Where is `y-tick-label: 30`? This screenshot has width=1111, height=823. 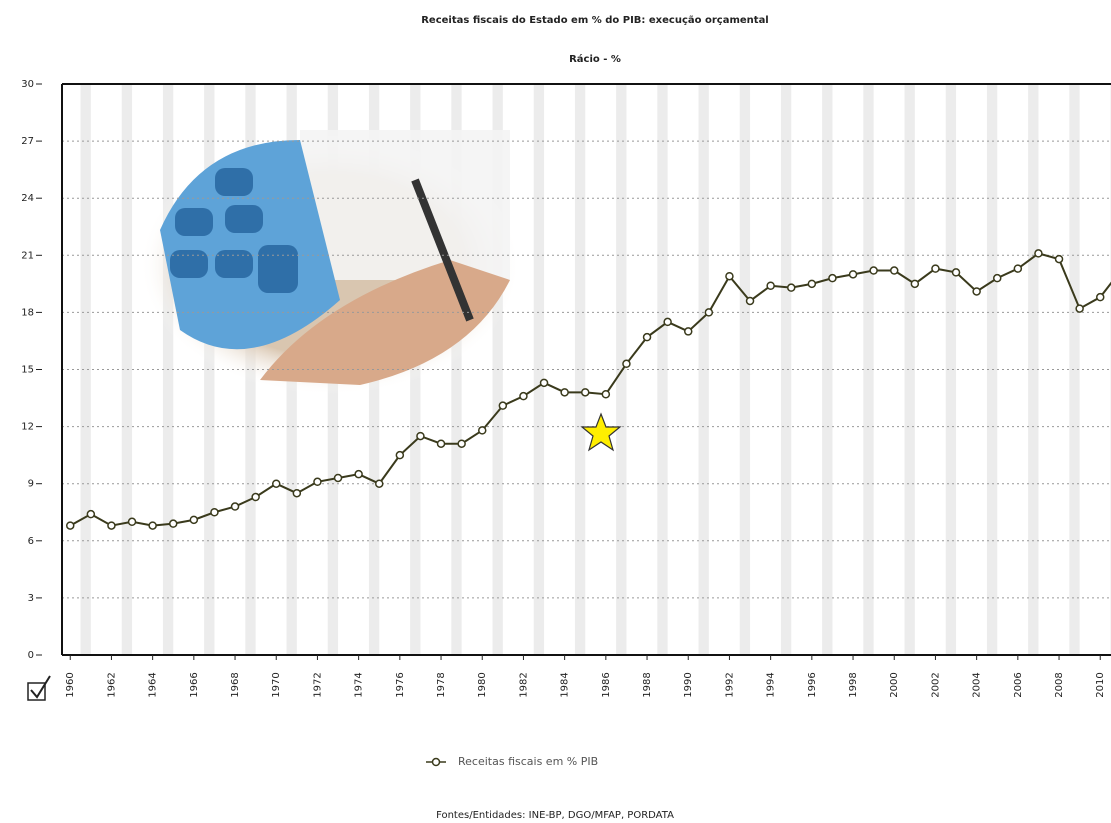 y-tick-label: 30 is located at coordinates (27, 84).